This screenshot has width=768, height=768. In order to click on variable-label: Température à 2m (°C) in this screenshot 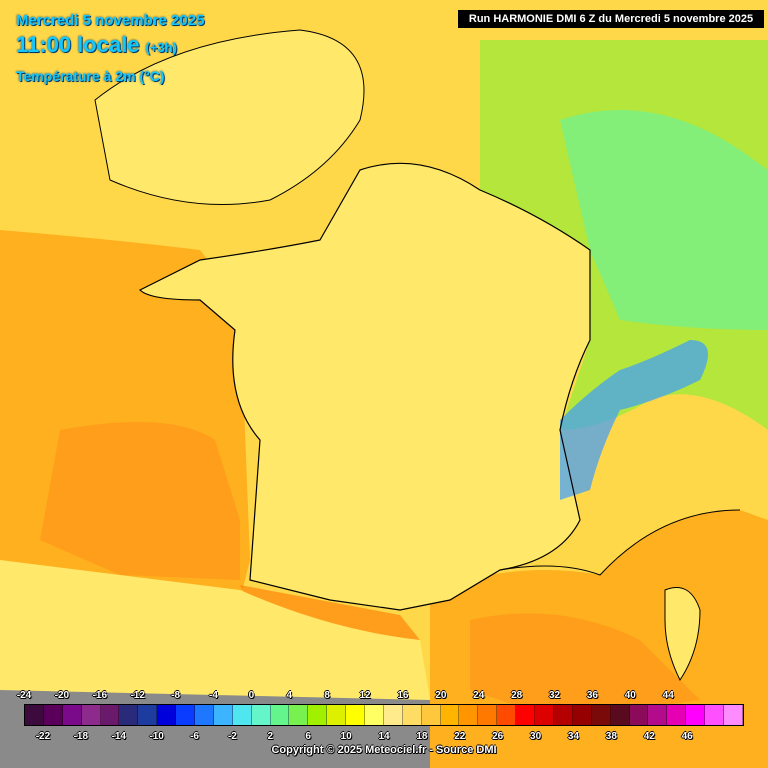, I will do `click(90, 76)`.